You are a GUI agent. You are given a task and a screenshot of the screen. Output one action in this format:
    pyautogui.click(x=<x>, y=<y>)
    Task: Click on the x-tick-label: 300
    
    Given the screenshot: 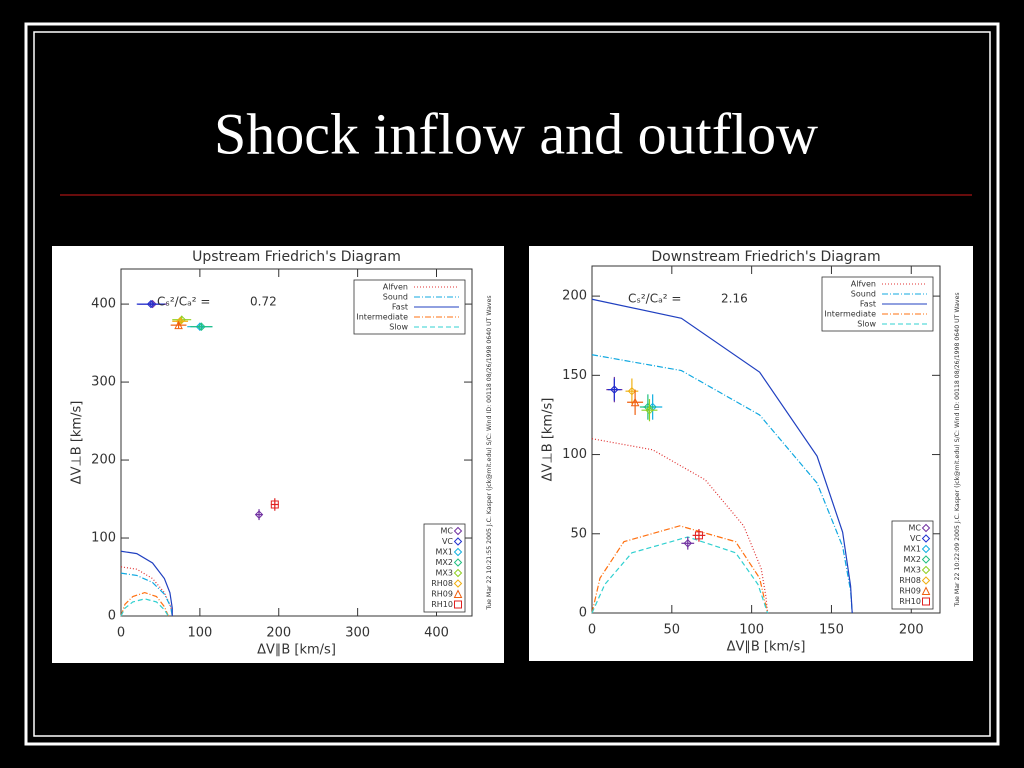 What is the action you would take?
    pyautogui.click(x=357, y=633)
    